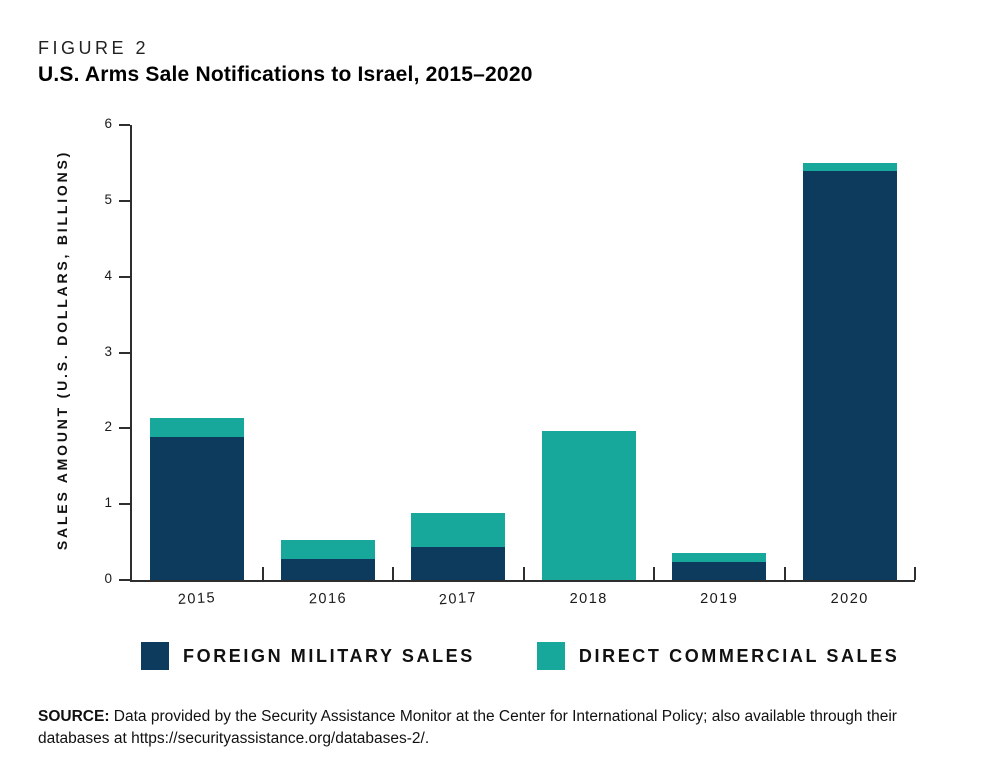 The image size is (1000, 772). What do you see at coordinates (108, 351) in the screenshot?
I see `y-axis-tick-label-3: 3` at bounding box center [108, 351].